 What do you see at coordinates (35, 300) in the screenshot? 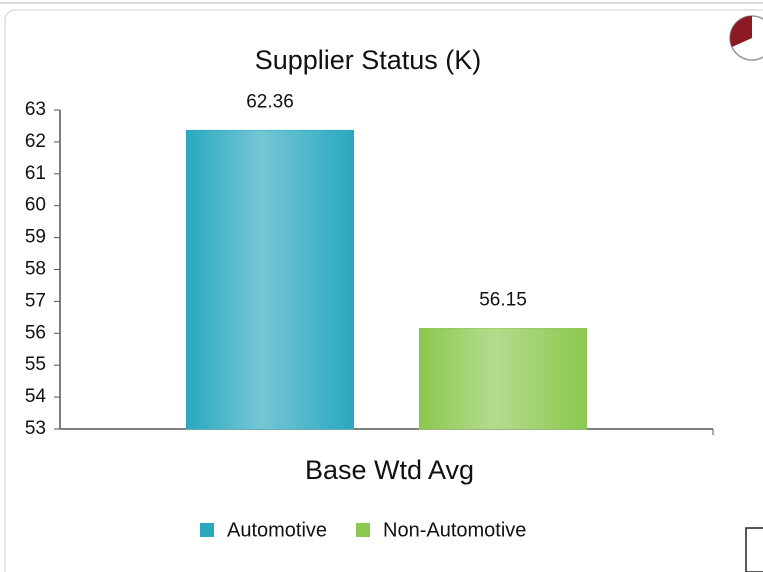
I see `y-tick-label: 57` at bounding box center [35, 300].